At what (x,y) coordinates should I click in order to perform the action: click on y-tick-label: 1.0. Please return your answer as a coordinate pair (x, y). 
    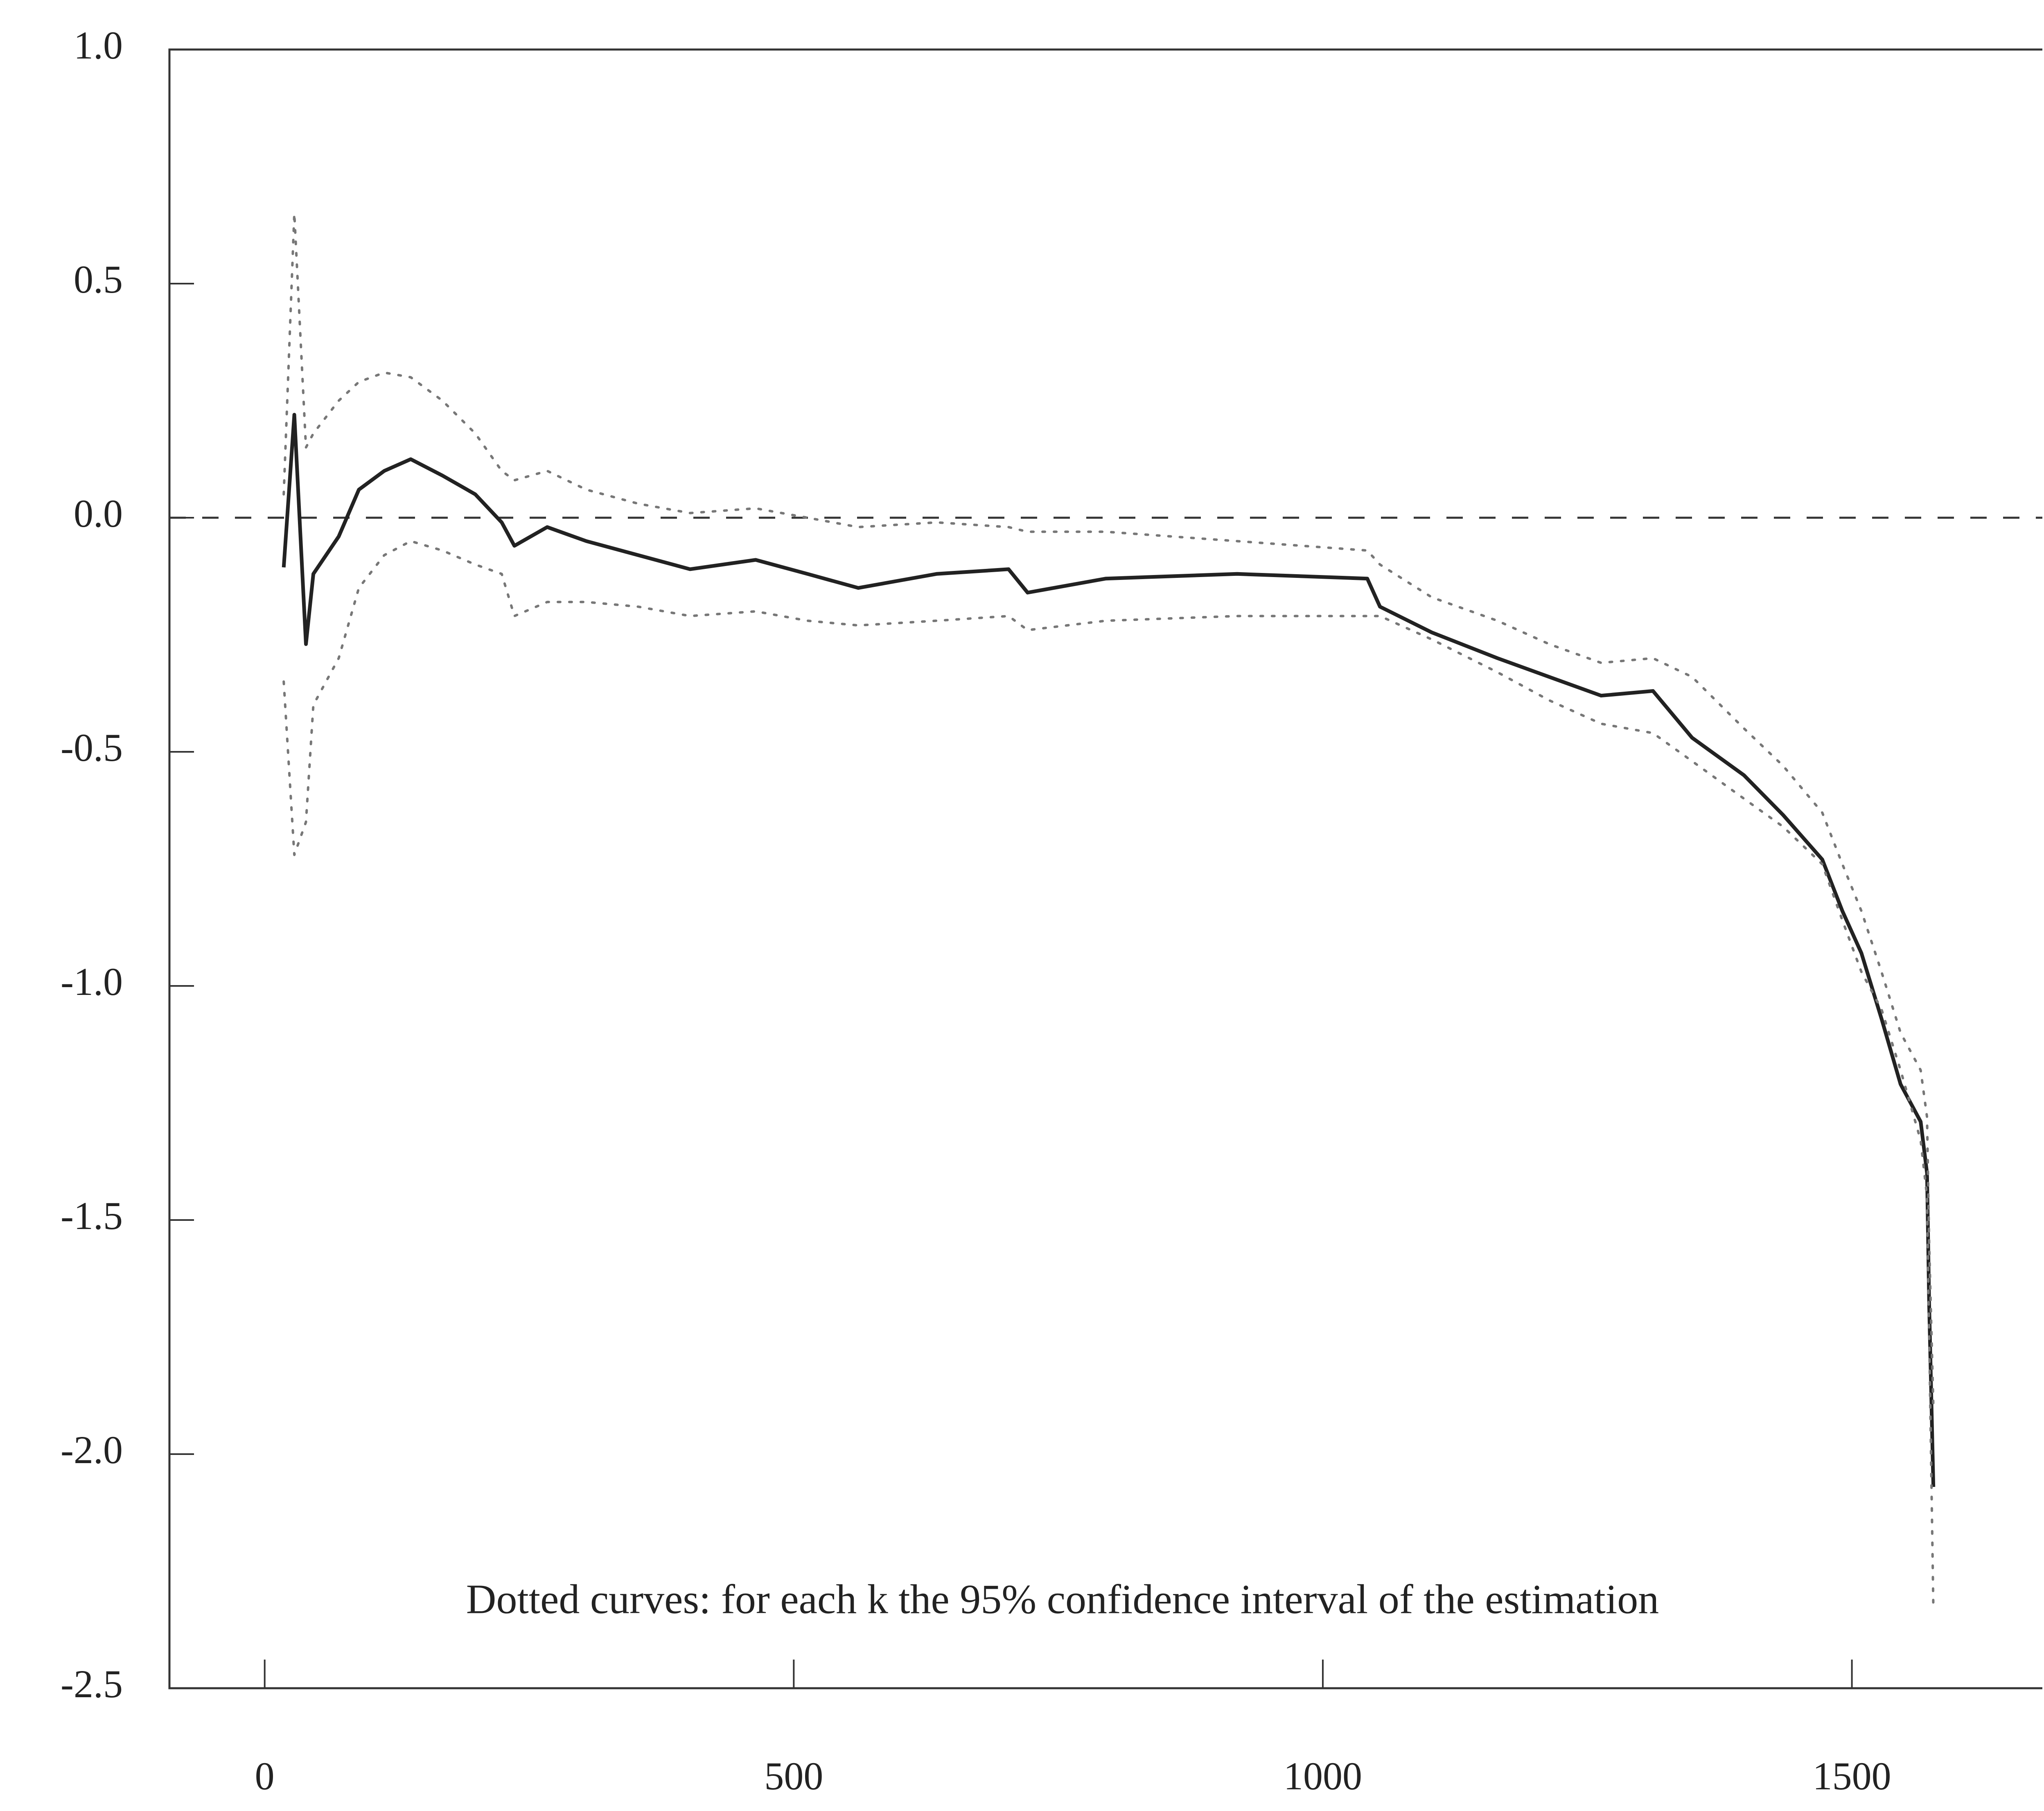
    Looking at the image, I should click on (98, 45).